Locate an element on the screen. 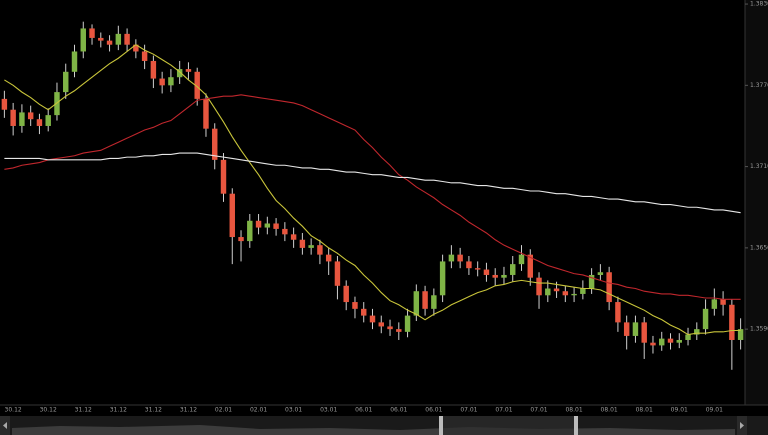  moving-average-line is located at coordinates (372, 183).